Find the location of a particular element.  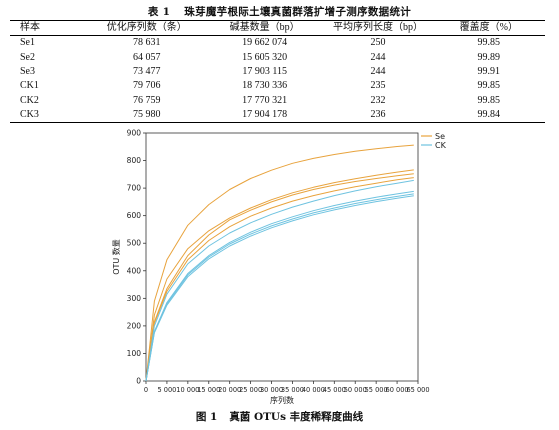

table-row: CK1 79 706 18 730 336 235 99.85 is located at coordinates (277, 86).